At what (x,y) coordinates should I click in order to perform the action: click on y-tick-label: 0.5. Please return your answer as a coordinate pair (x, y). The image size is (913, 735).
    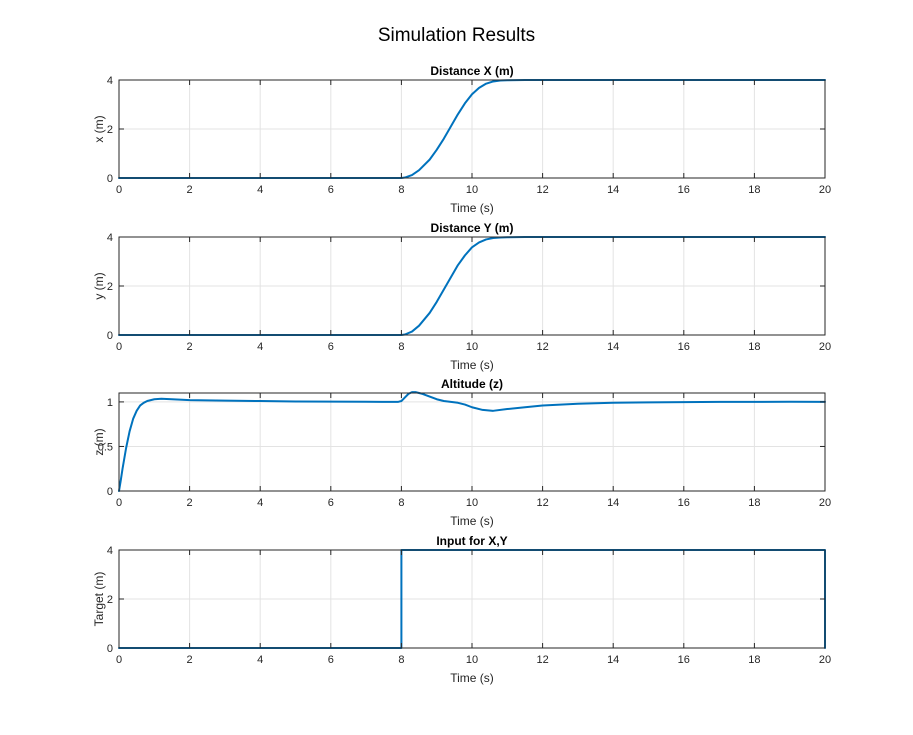
    Looking at the image, I should click on (105, 447).